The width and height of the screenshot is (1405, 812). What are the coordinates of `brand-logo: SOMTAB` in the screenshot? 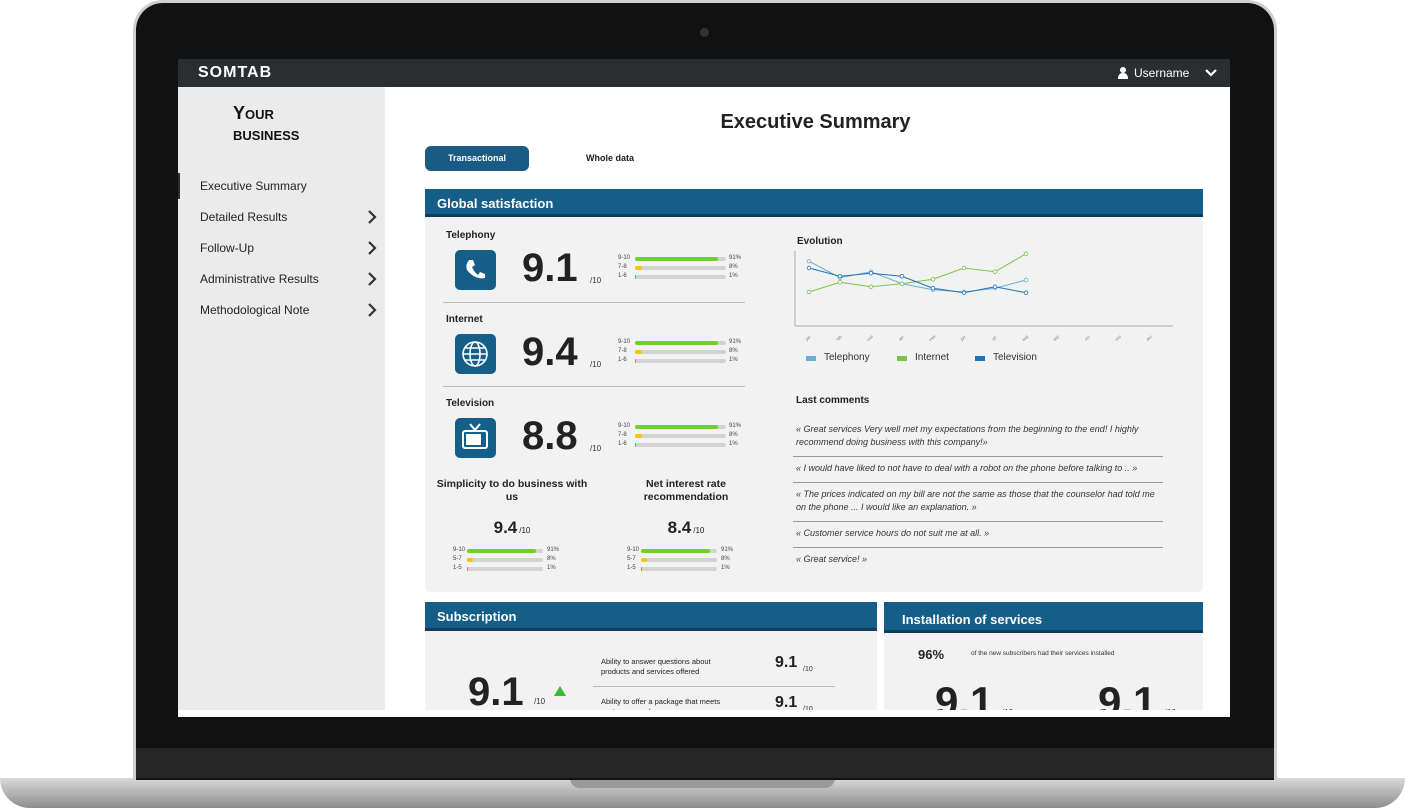 It's located at (235, 72).